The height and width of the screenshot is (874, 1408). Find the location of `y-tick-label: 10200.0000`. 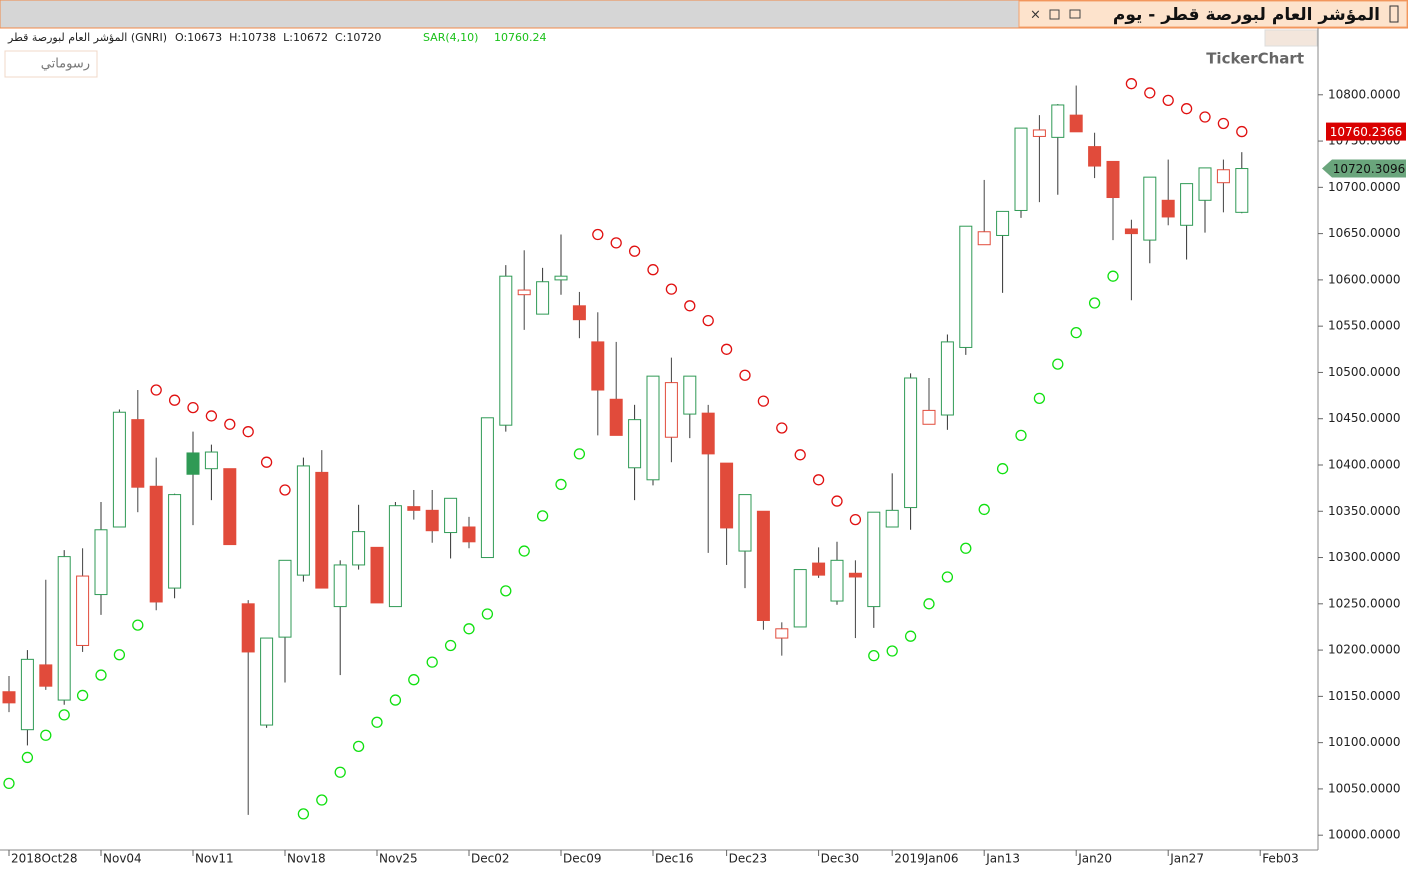

y-tick-label: 10200.0000 is located at coordinates (1364, 650).